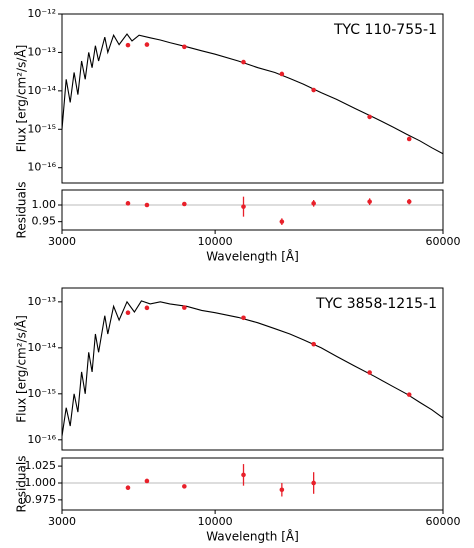 This screenshot has width=474, height=548. What do you see at coordinates (41, 499) in the screenshot?
I see `y-tick-label: 0.975` at bounding box center [41, 499].